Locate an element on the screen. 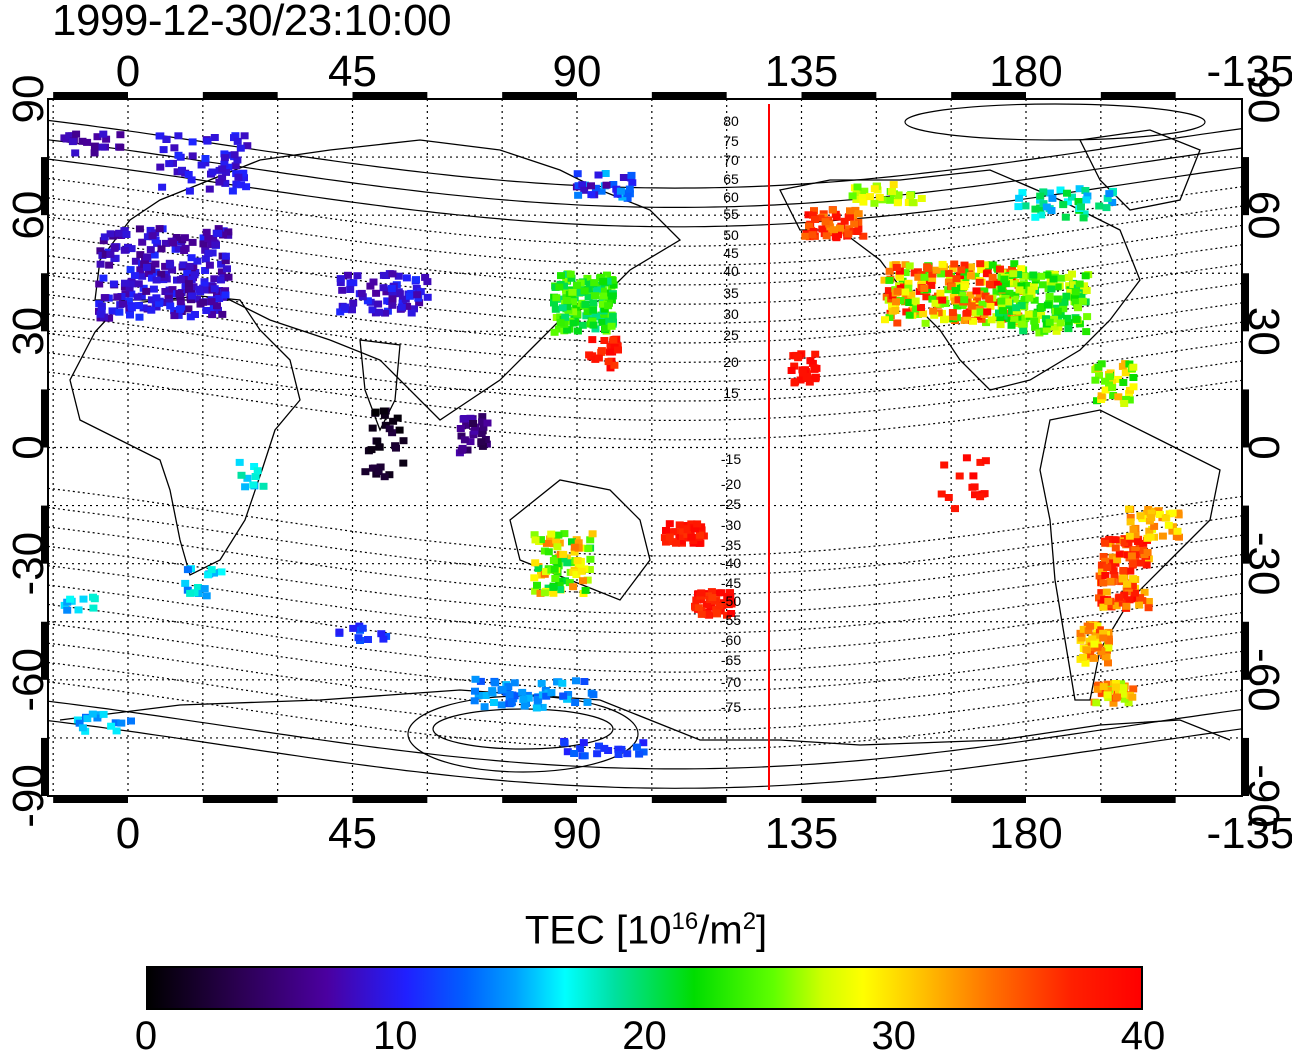 This screenshot has height=1059, width=1292. coastline is located at coordinates (960, 280).